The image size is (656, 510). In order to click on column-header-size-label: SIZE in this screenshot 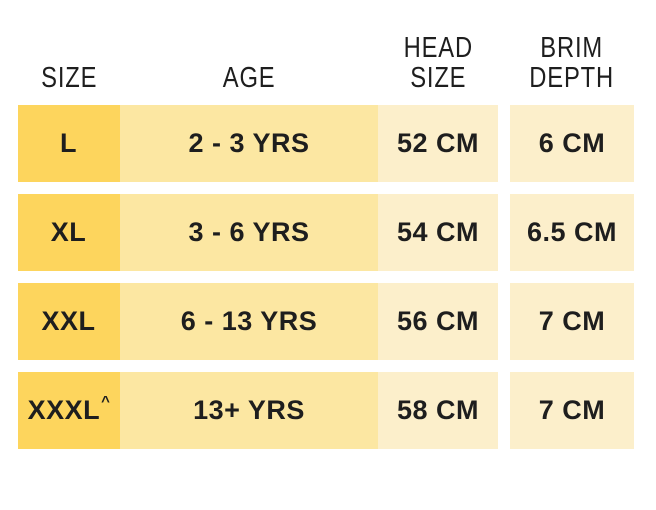, I will do `click(69, 78)`.